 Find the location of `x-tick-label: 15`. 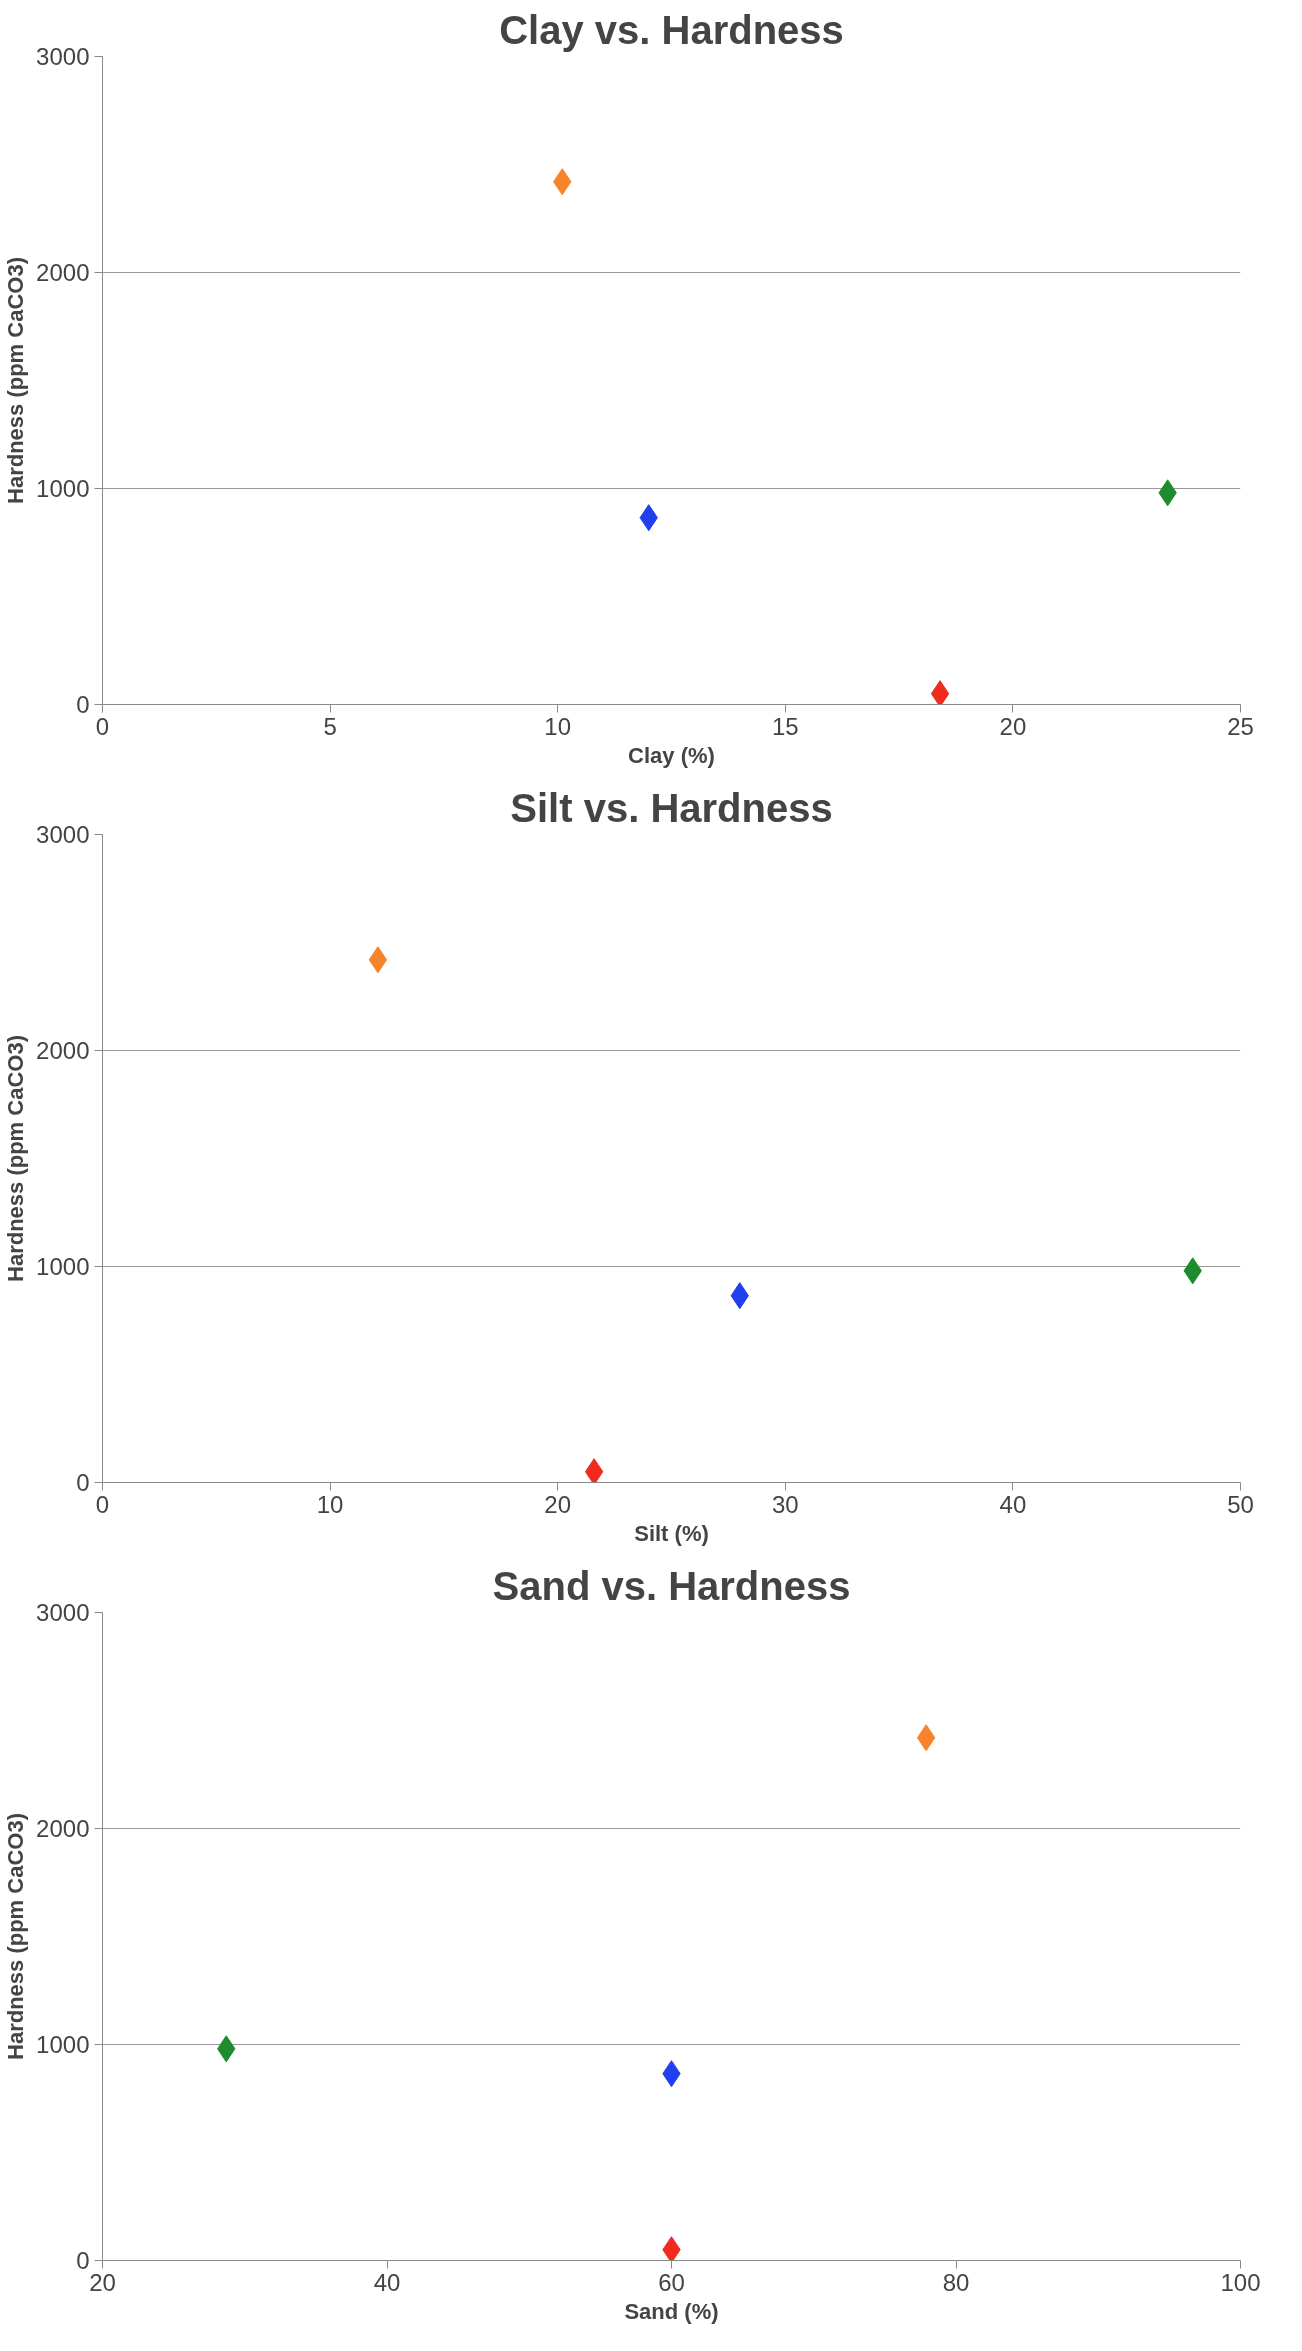

x-tick-label: 15 is located at coordinates (785, 726).